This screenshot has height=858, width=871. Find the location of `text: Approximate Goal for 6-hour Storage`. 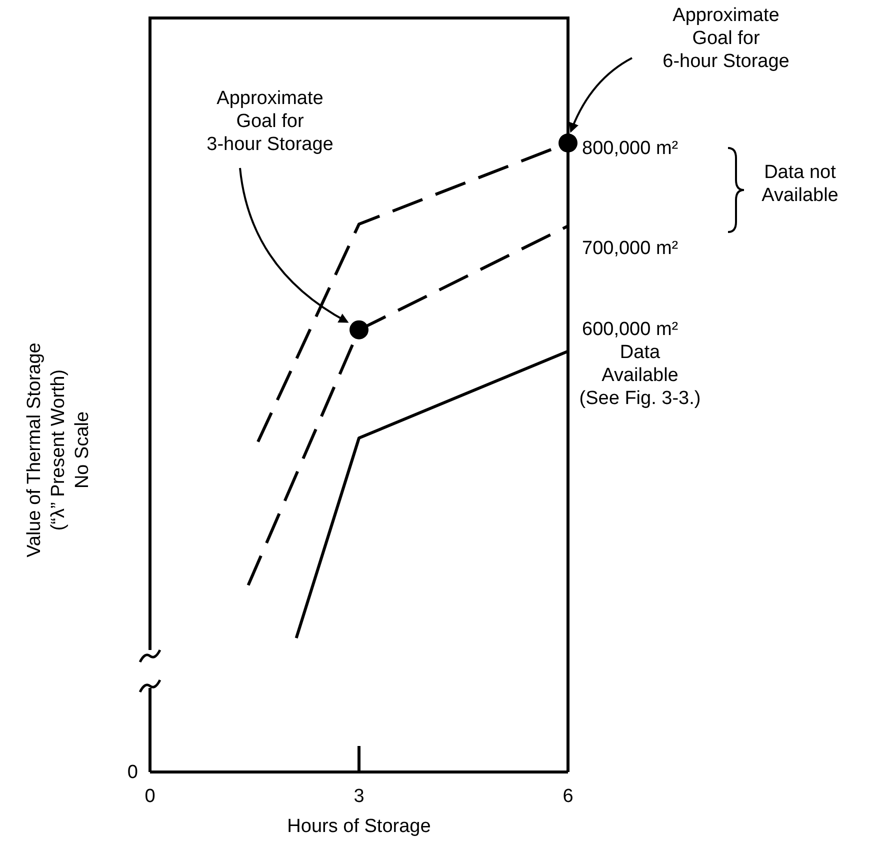

text: Approximate Goal for 6-hour Storage is located at coordinates (726, 38).